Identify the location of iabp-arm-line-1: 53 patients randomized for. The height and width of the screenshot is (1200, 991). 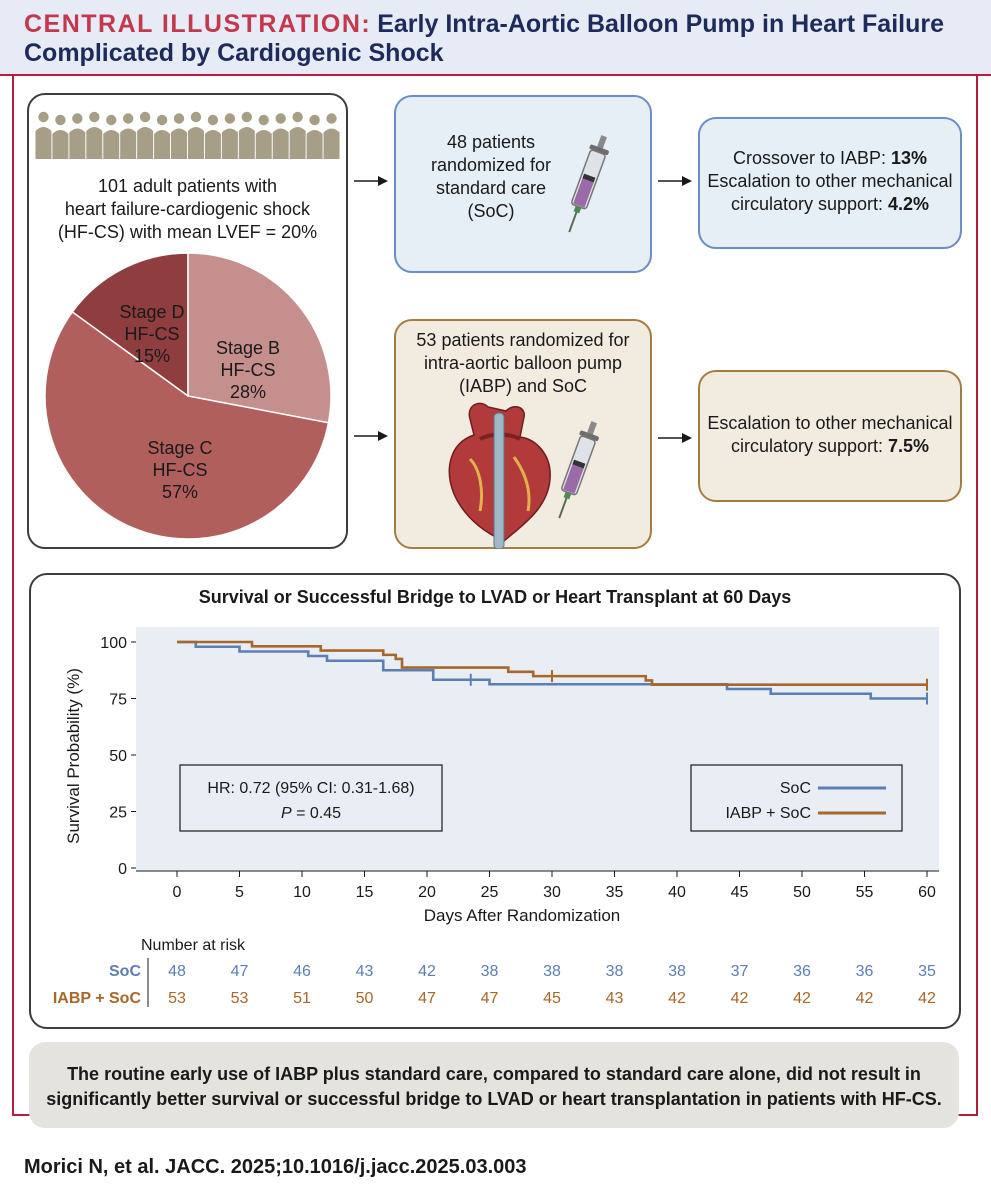
(523, 340).